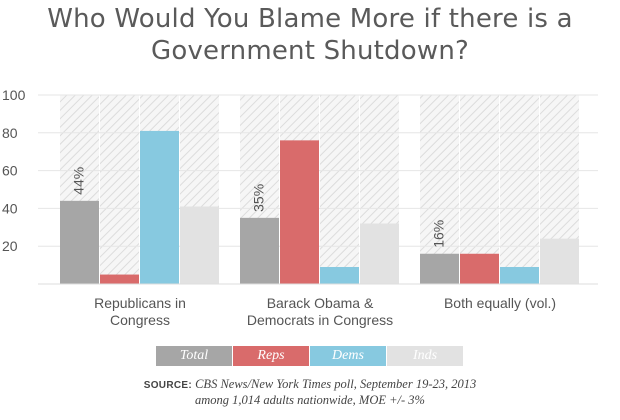 The width and height of the screenshot is (620, 420). I want to click on category-label: Democrats in Congress, so click(320, 320).